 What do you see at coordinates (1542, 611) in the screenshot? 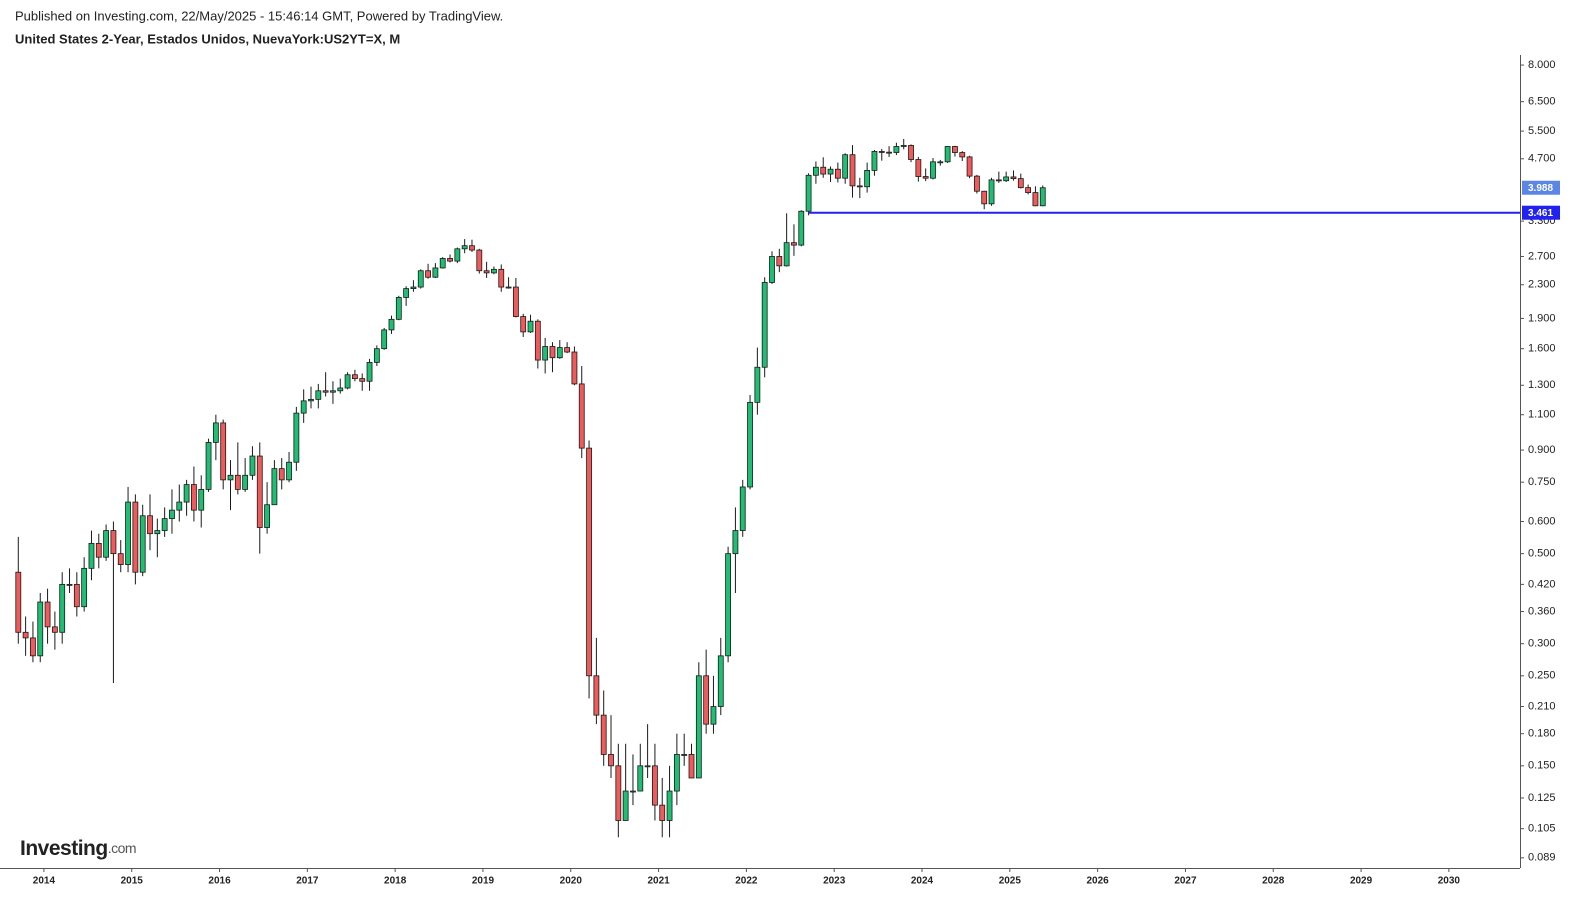
I see `y-tick-label: 0.360` at bounding box center [1542, 611].